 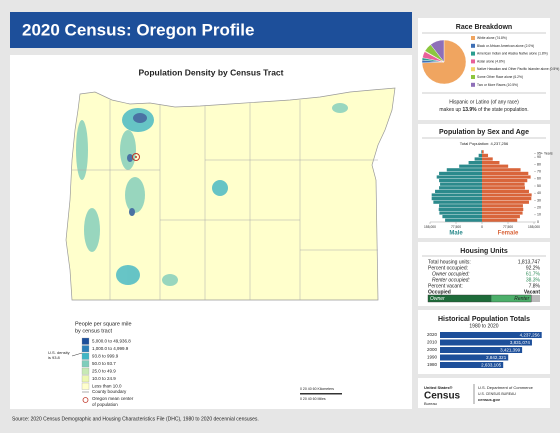 What do you see at coordinates (105, 355) in the screenshot?
I see `legend-label: 93.8 to 999.9` at bounding box center [105, 355].